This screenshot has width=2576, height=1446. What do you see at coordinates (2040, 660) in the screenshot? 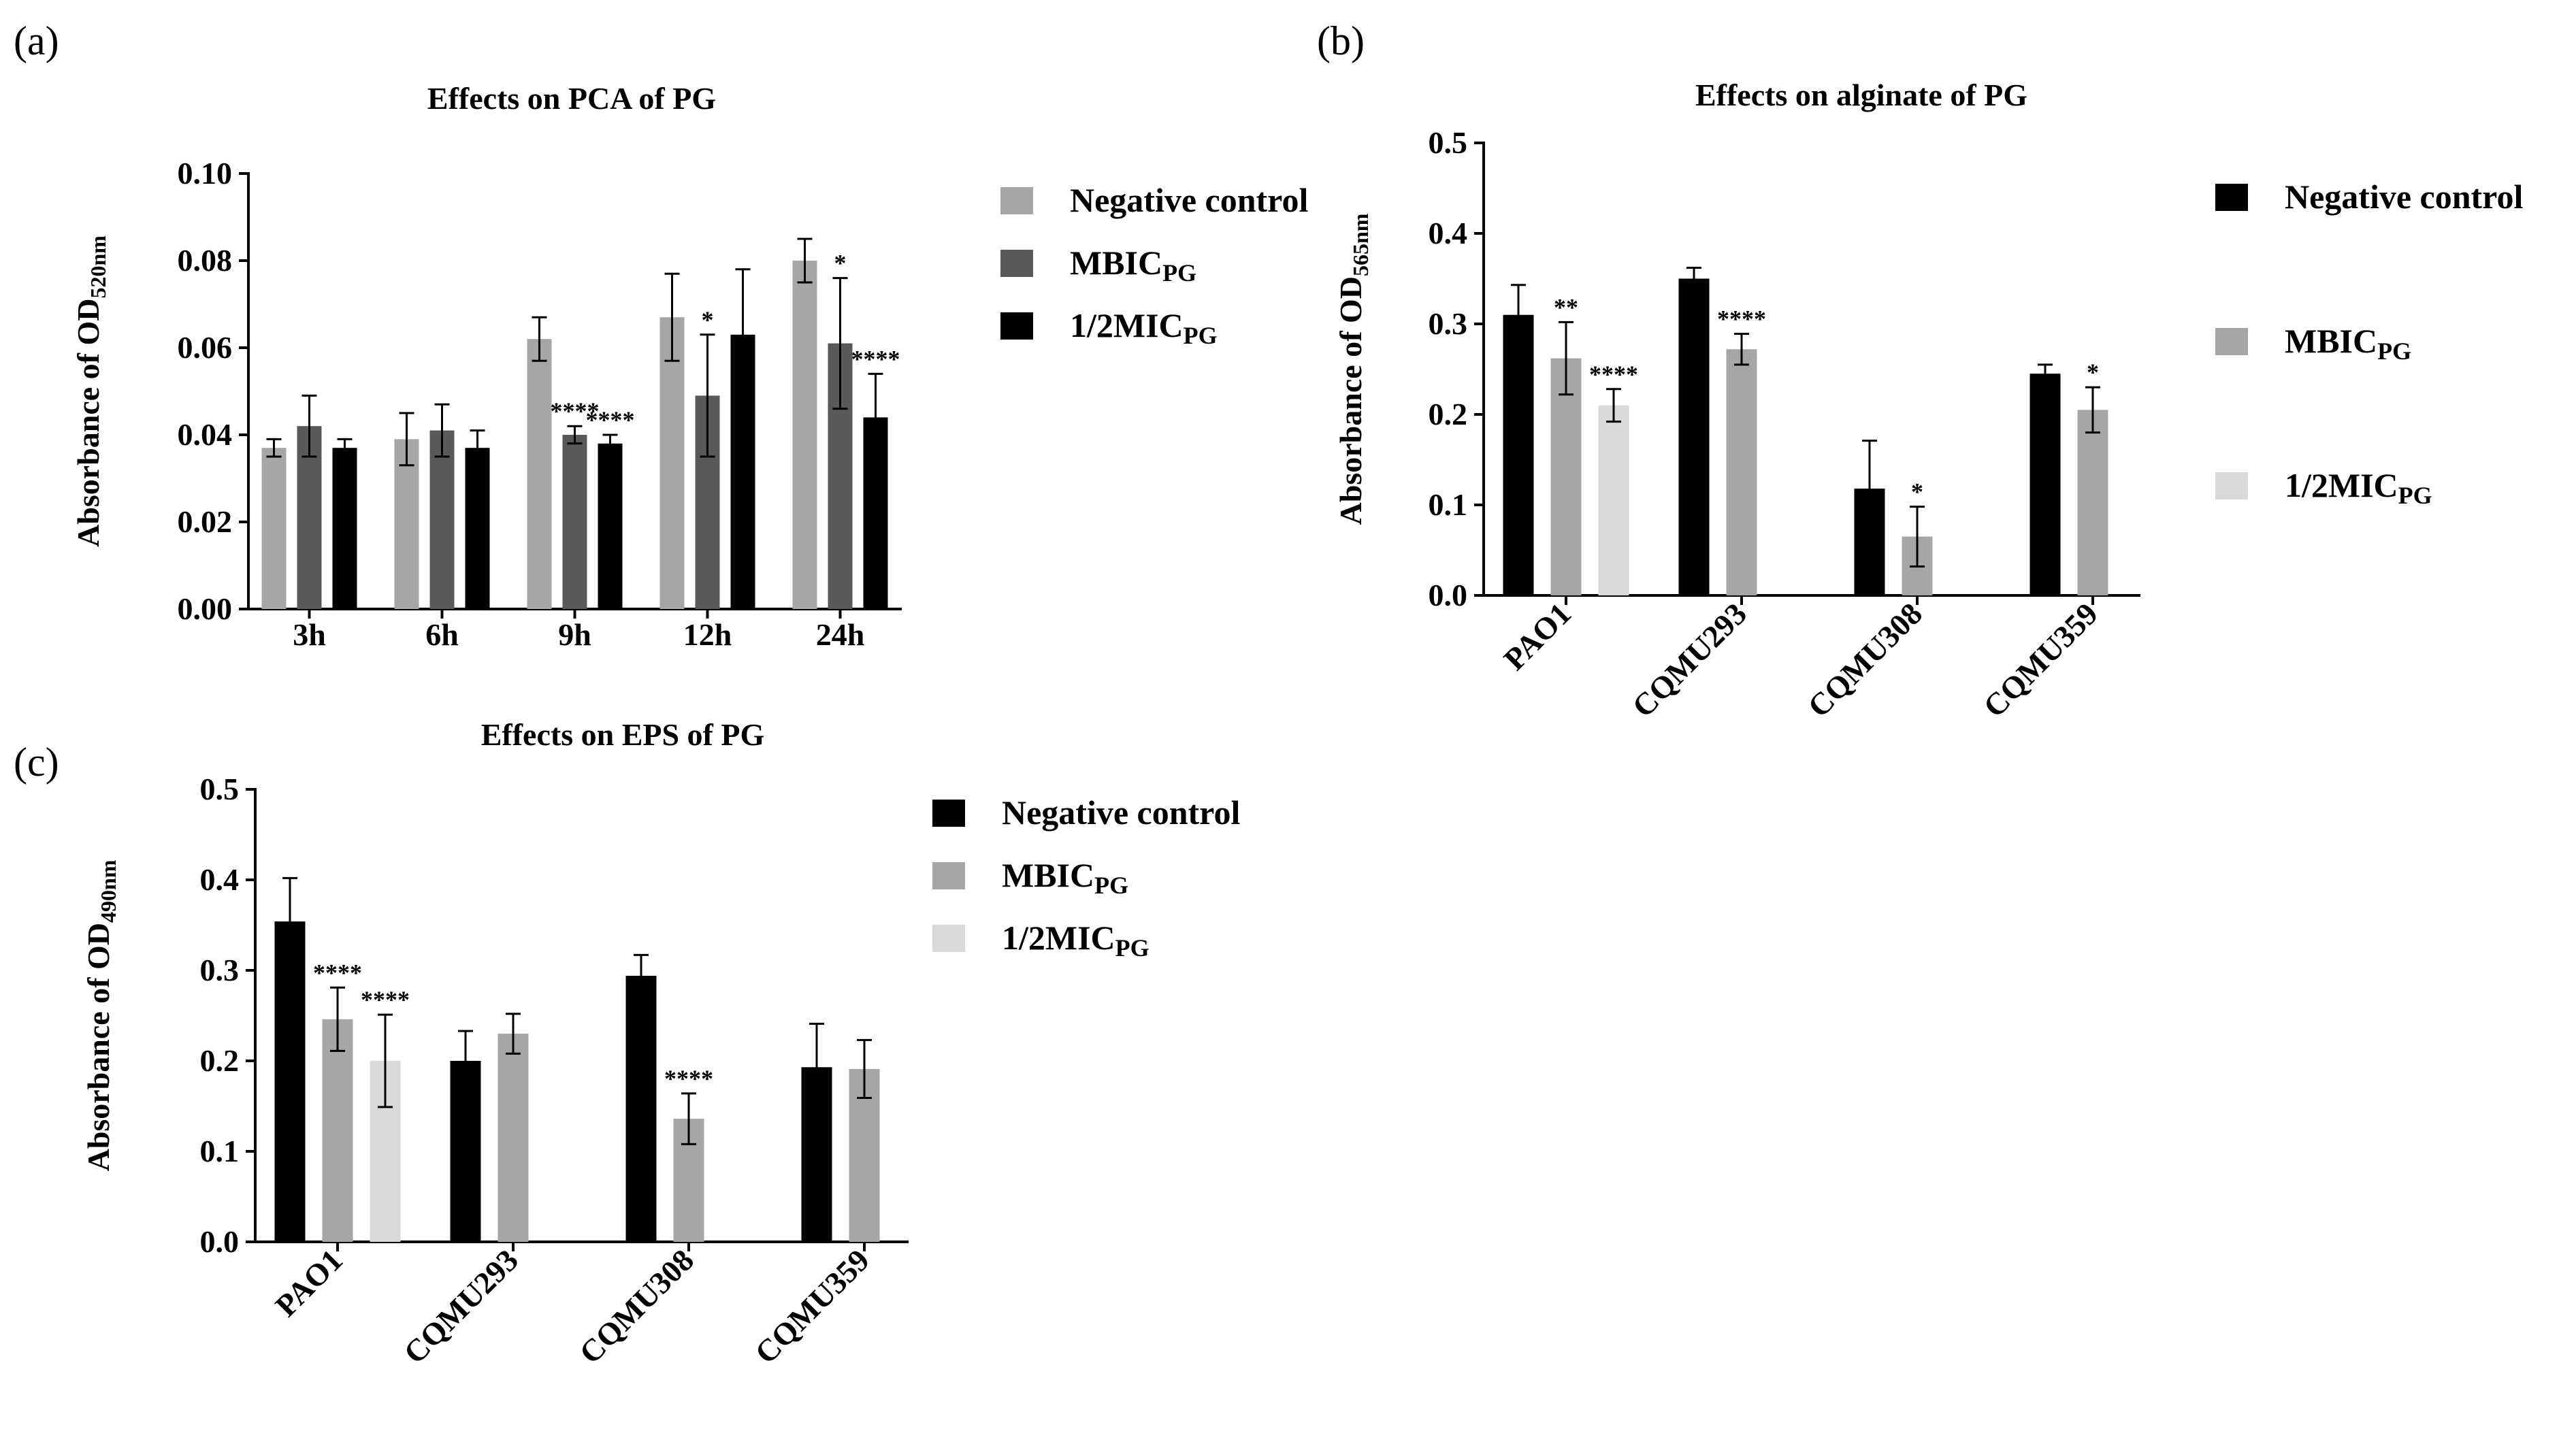
I see `b-x-tick-label: CQMU359` at bounding box center [2040, 660].